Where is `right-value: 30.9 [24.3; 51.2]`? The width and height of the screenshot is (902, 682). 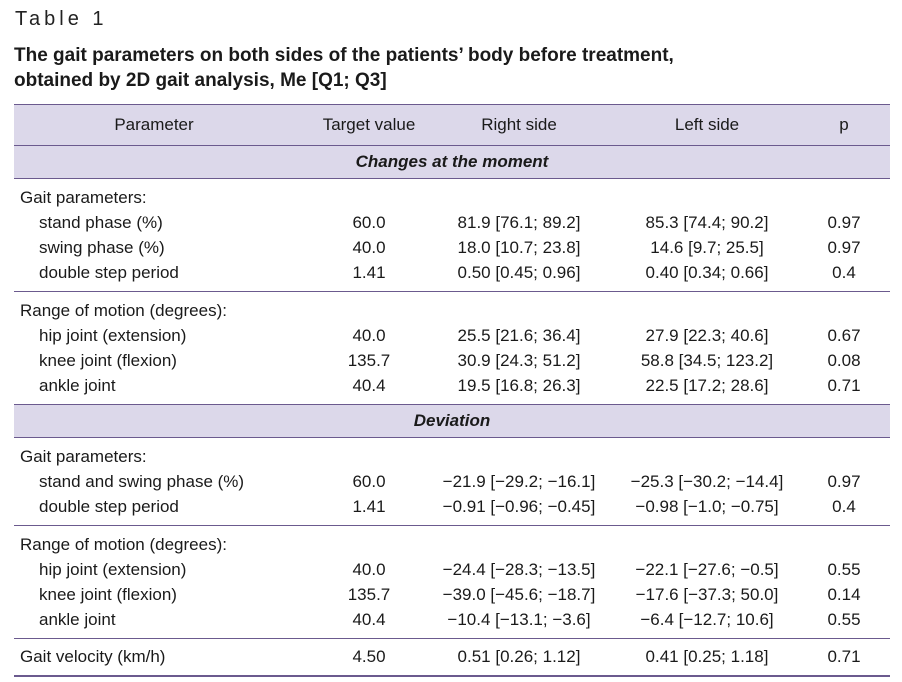
right-value: 30.9 [24.3; 51.2] is located at coordinates (519, 360).